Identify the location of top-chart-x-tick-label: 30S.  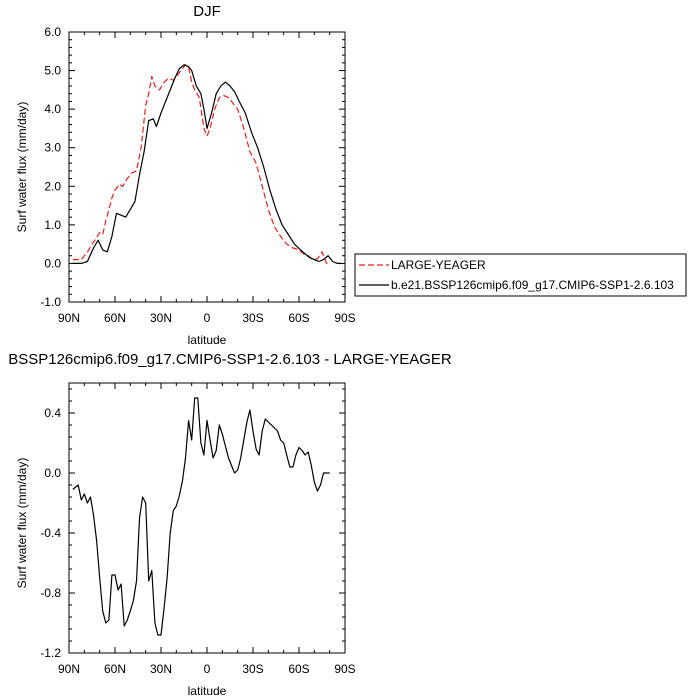
(252, 318).